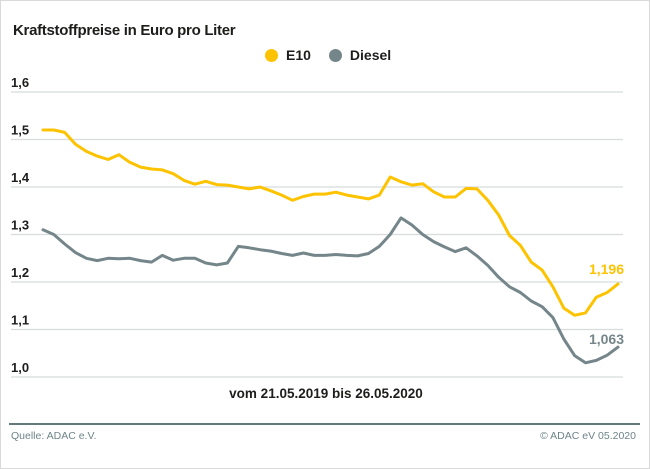  I want to click on y-axis-label-1-3: 1,3, so click(20, 225).